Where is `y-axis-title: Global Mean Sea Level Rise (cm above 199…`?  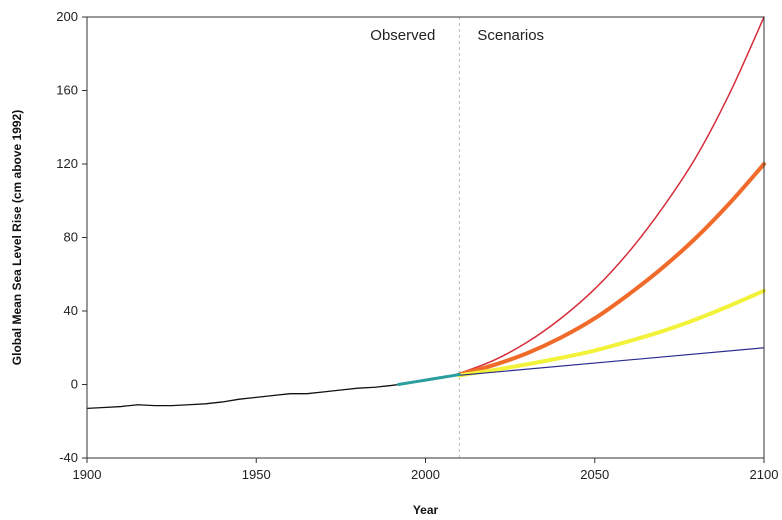
y-axis-title: Global Mean Sea Level Rise (cm above 199… is located at coordinates (17, 237).